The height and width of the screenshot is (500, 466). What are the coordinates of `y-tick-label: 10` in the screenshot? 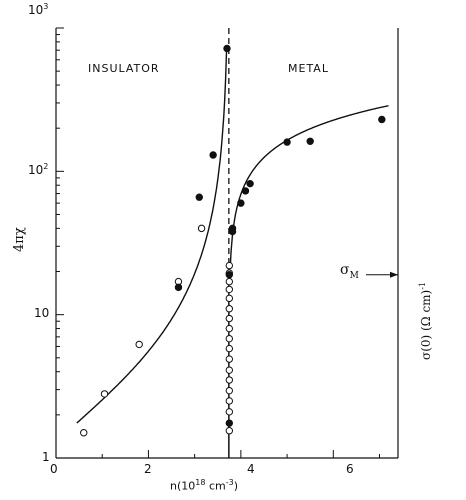 It's located at (42, 313).